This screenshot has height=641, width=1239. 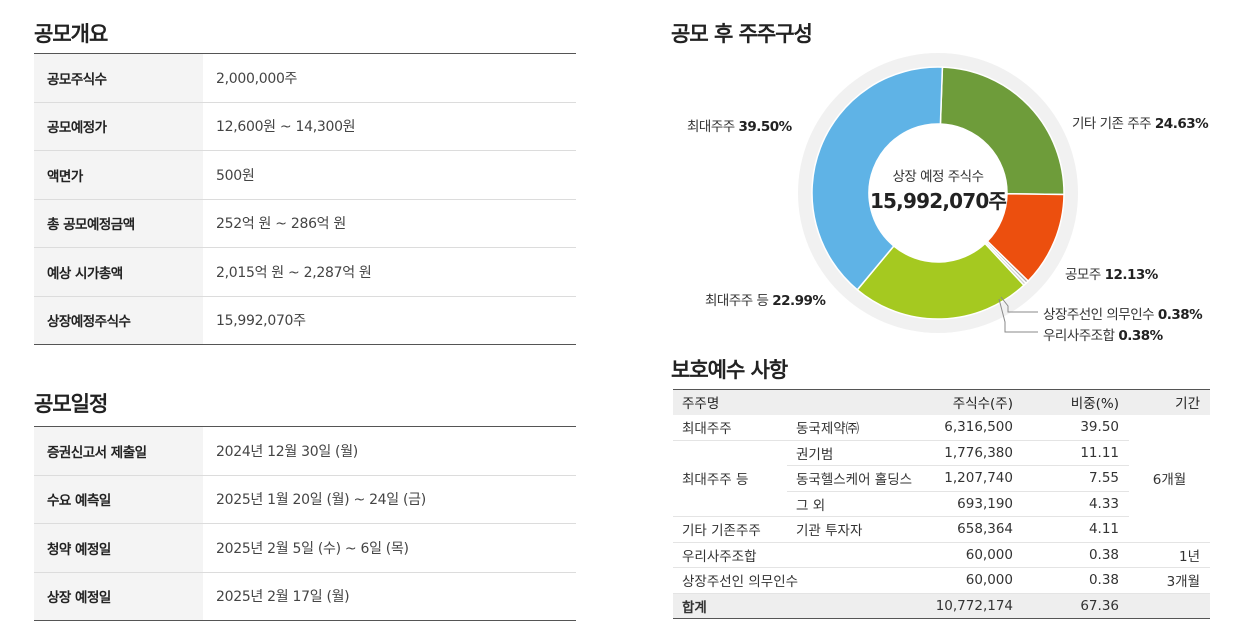 What do you see at coordinates (1076, 427) in the screenshot?
I see `ratio-cell: 39.50` at bounding box center [1076, 427].